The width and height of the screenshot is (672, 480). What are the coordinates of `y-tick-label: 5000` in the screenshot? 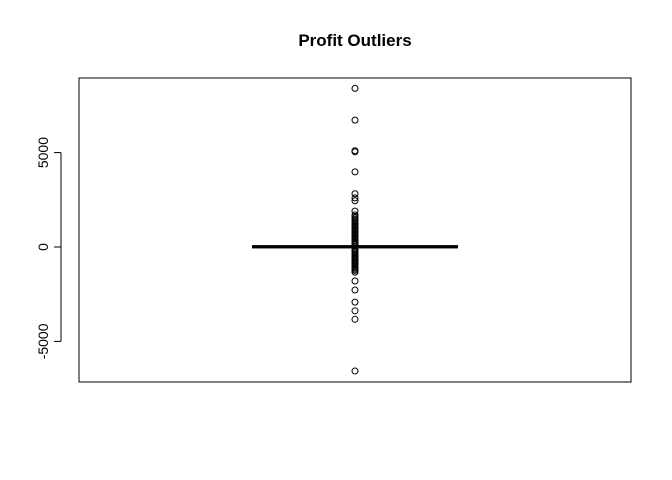 It's located at (43, 152).